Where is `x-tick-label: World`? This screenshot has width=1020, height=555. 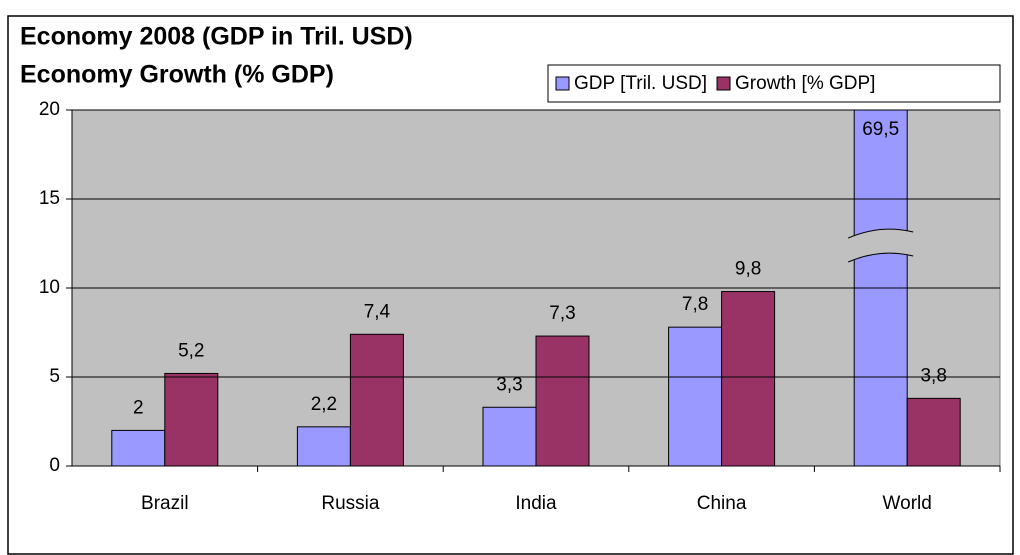
x-tick-label: World is located at coordinates (907, 503).